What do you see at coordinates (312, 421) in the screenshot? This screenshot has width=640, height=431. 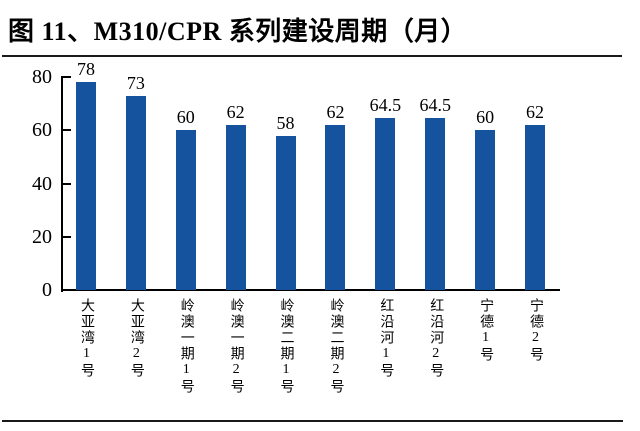 I see `bottom-divider` at bounding box center [312, 421].